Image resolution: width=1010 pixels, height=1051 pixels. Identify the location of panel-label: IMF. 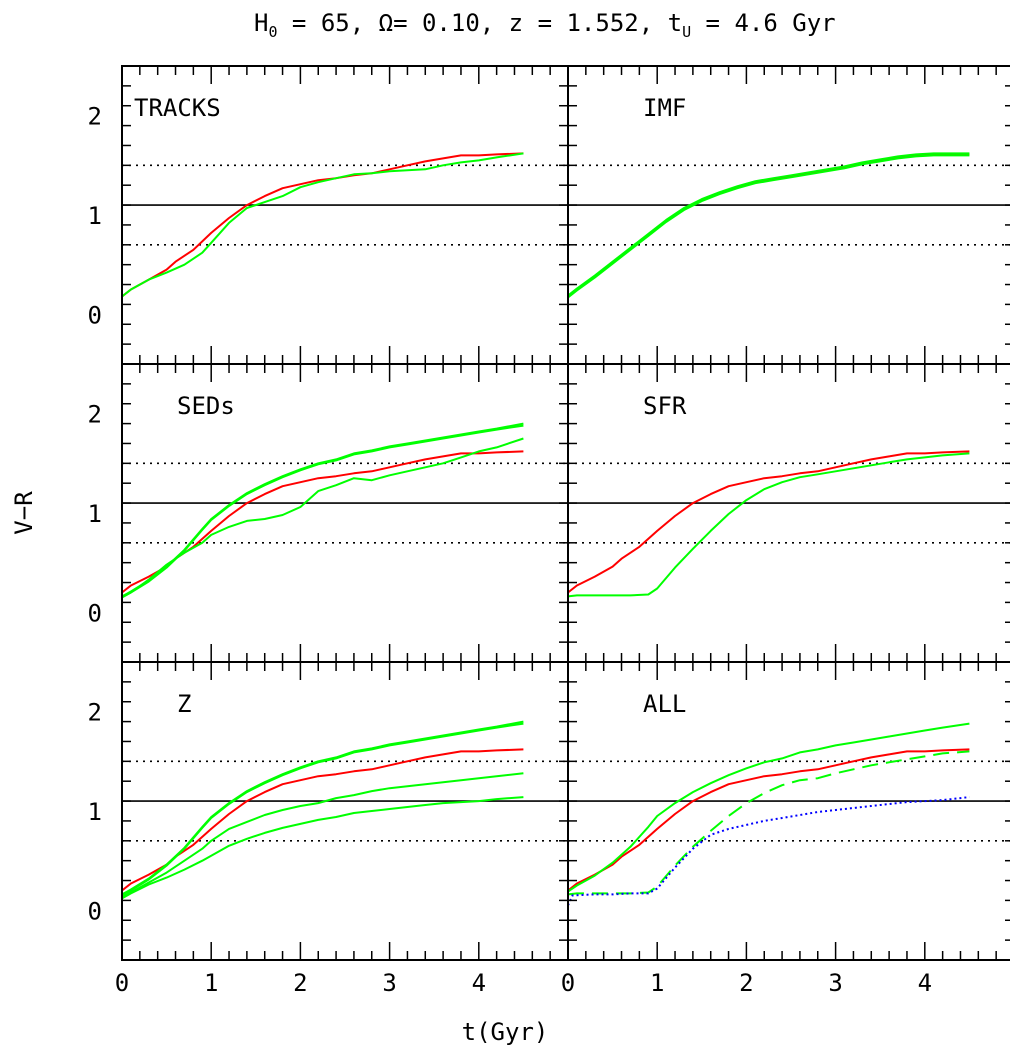
(664, 108).